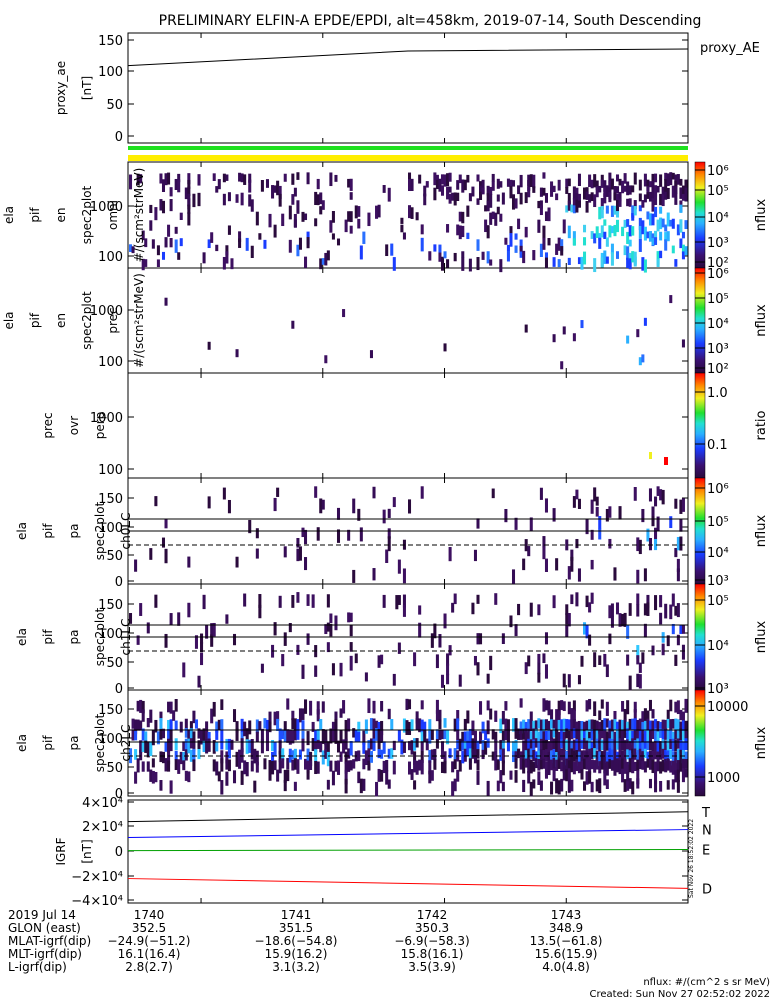  What do you see at coordinates (87, 88) in the screenshot?
I see `y-axis-label-line: [nT]` at bounding box center [87, 88].